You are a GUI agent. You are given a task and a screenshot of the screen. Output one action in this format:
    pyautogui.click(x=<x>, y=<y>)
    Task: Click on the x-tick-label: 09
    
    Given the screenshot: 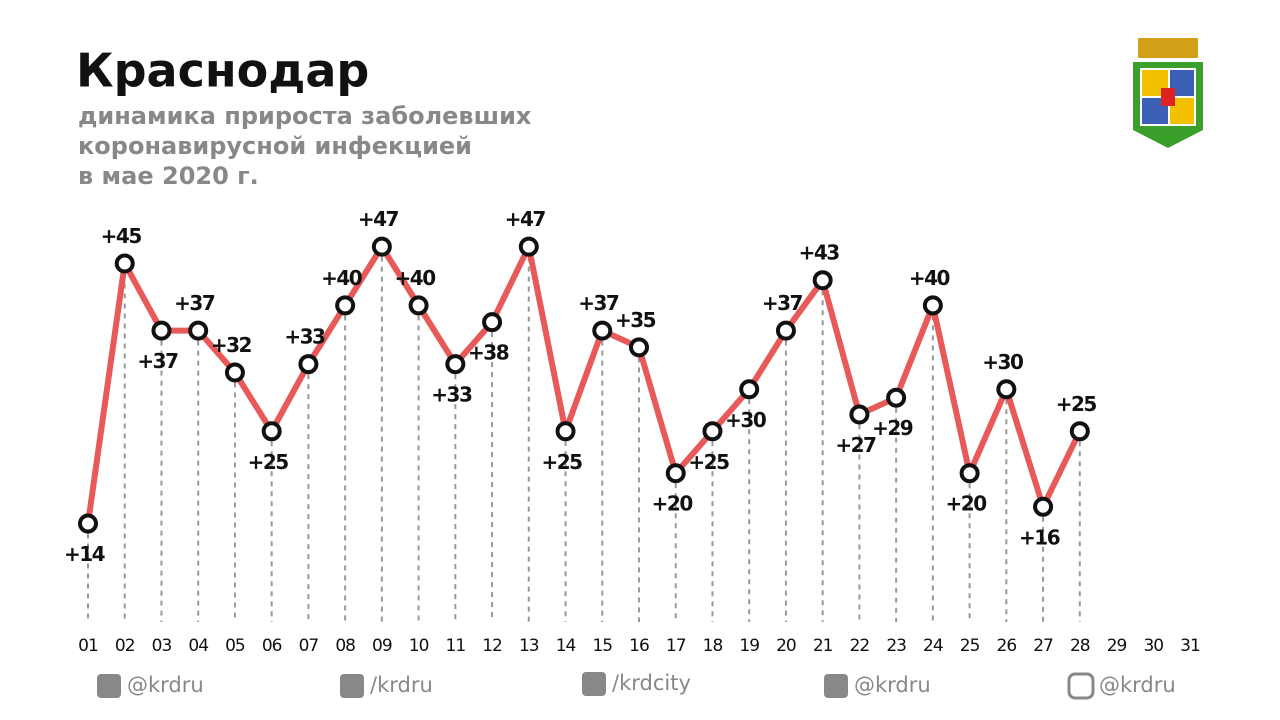 What is the action you would take?
    pyautogui.click(x=382, y=646)
    